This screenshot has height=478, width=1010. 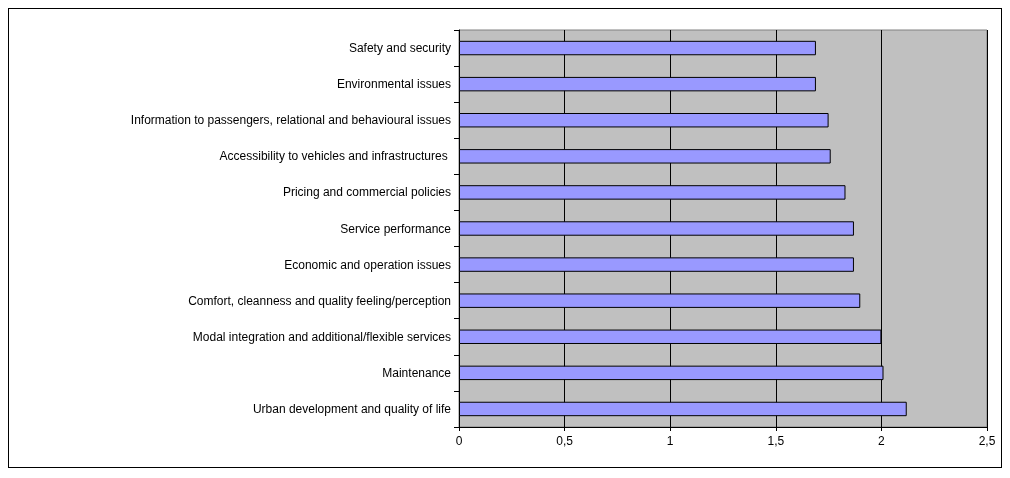 What do you see at coordinates (987, 441) in the screenshot?
I see `x-tick-label: 2,5` at bounding box center [987, 441].